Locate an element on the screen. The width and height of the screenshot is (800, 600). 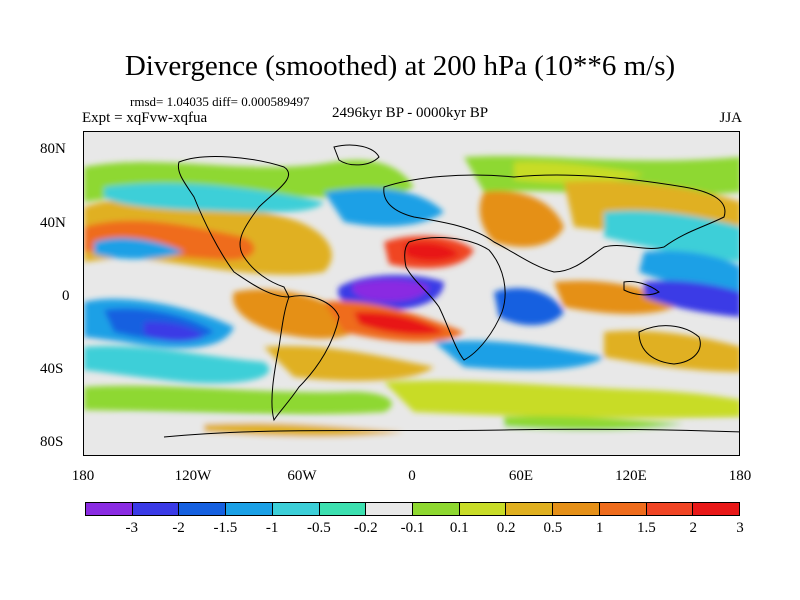
colorbar-tick-label: 0.2 is located at coordinates (506, 528).